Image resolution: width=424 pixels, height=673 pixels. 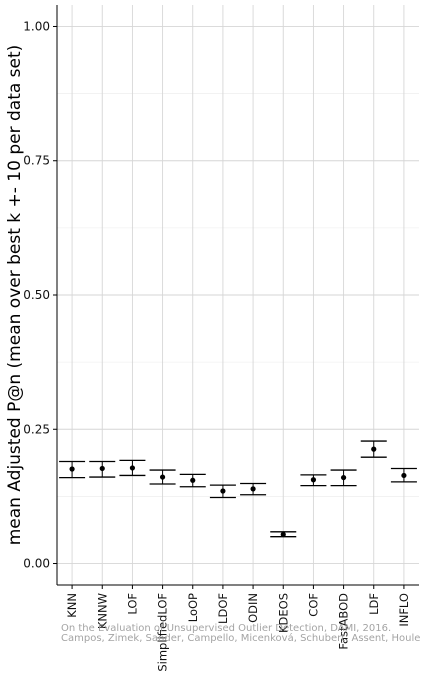 I want to click on x-tick-label: INFLO, so click(x=404, y=610).